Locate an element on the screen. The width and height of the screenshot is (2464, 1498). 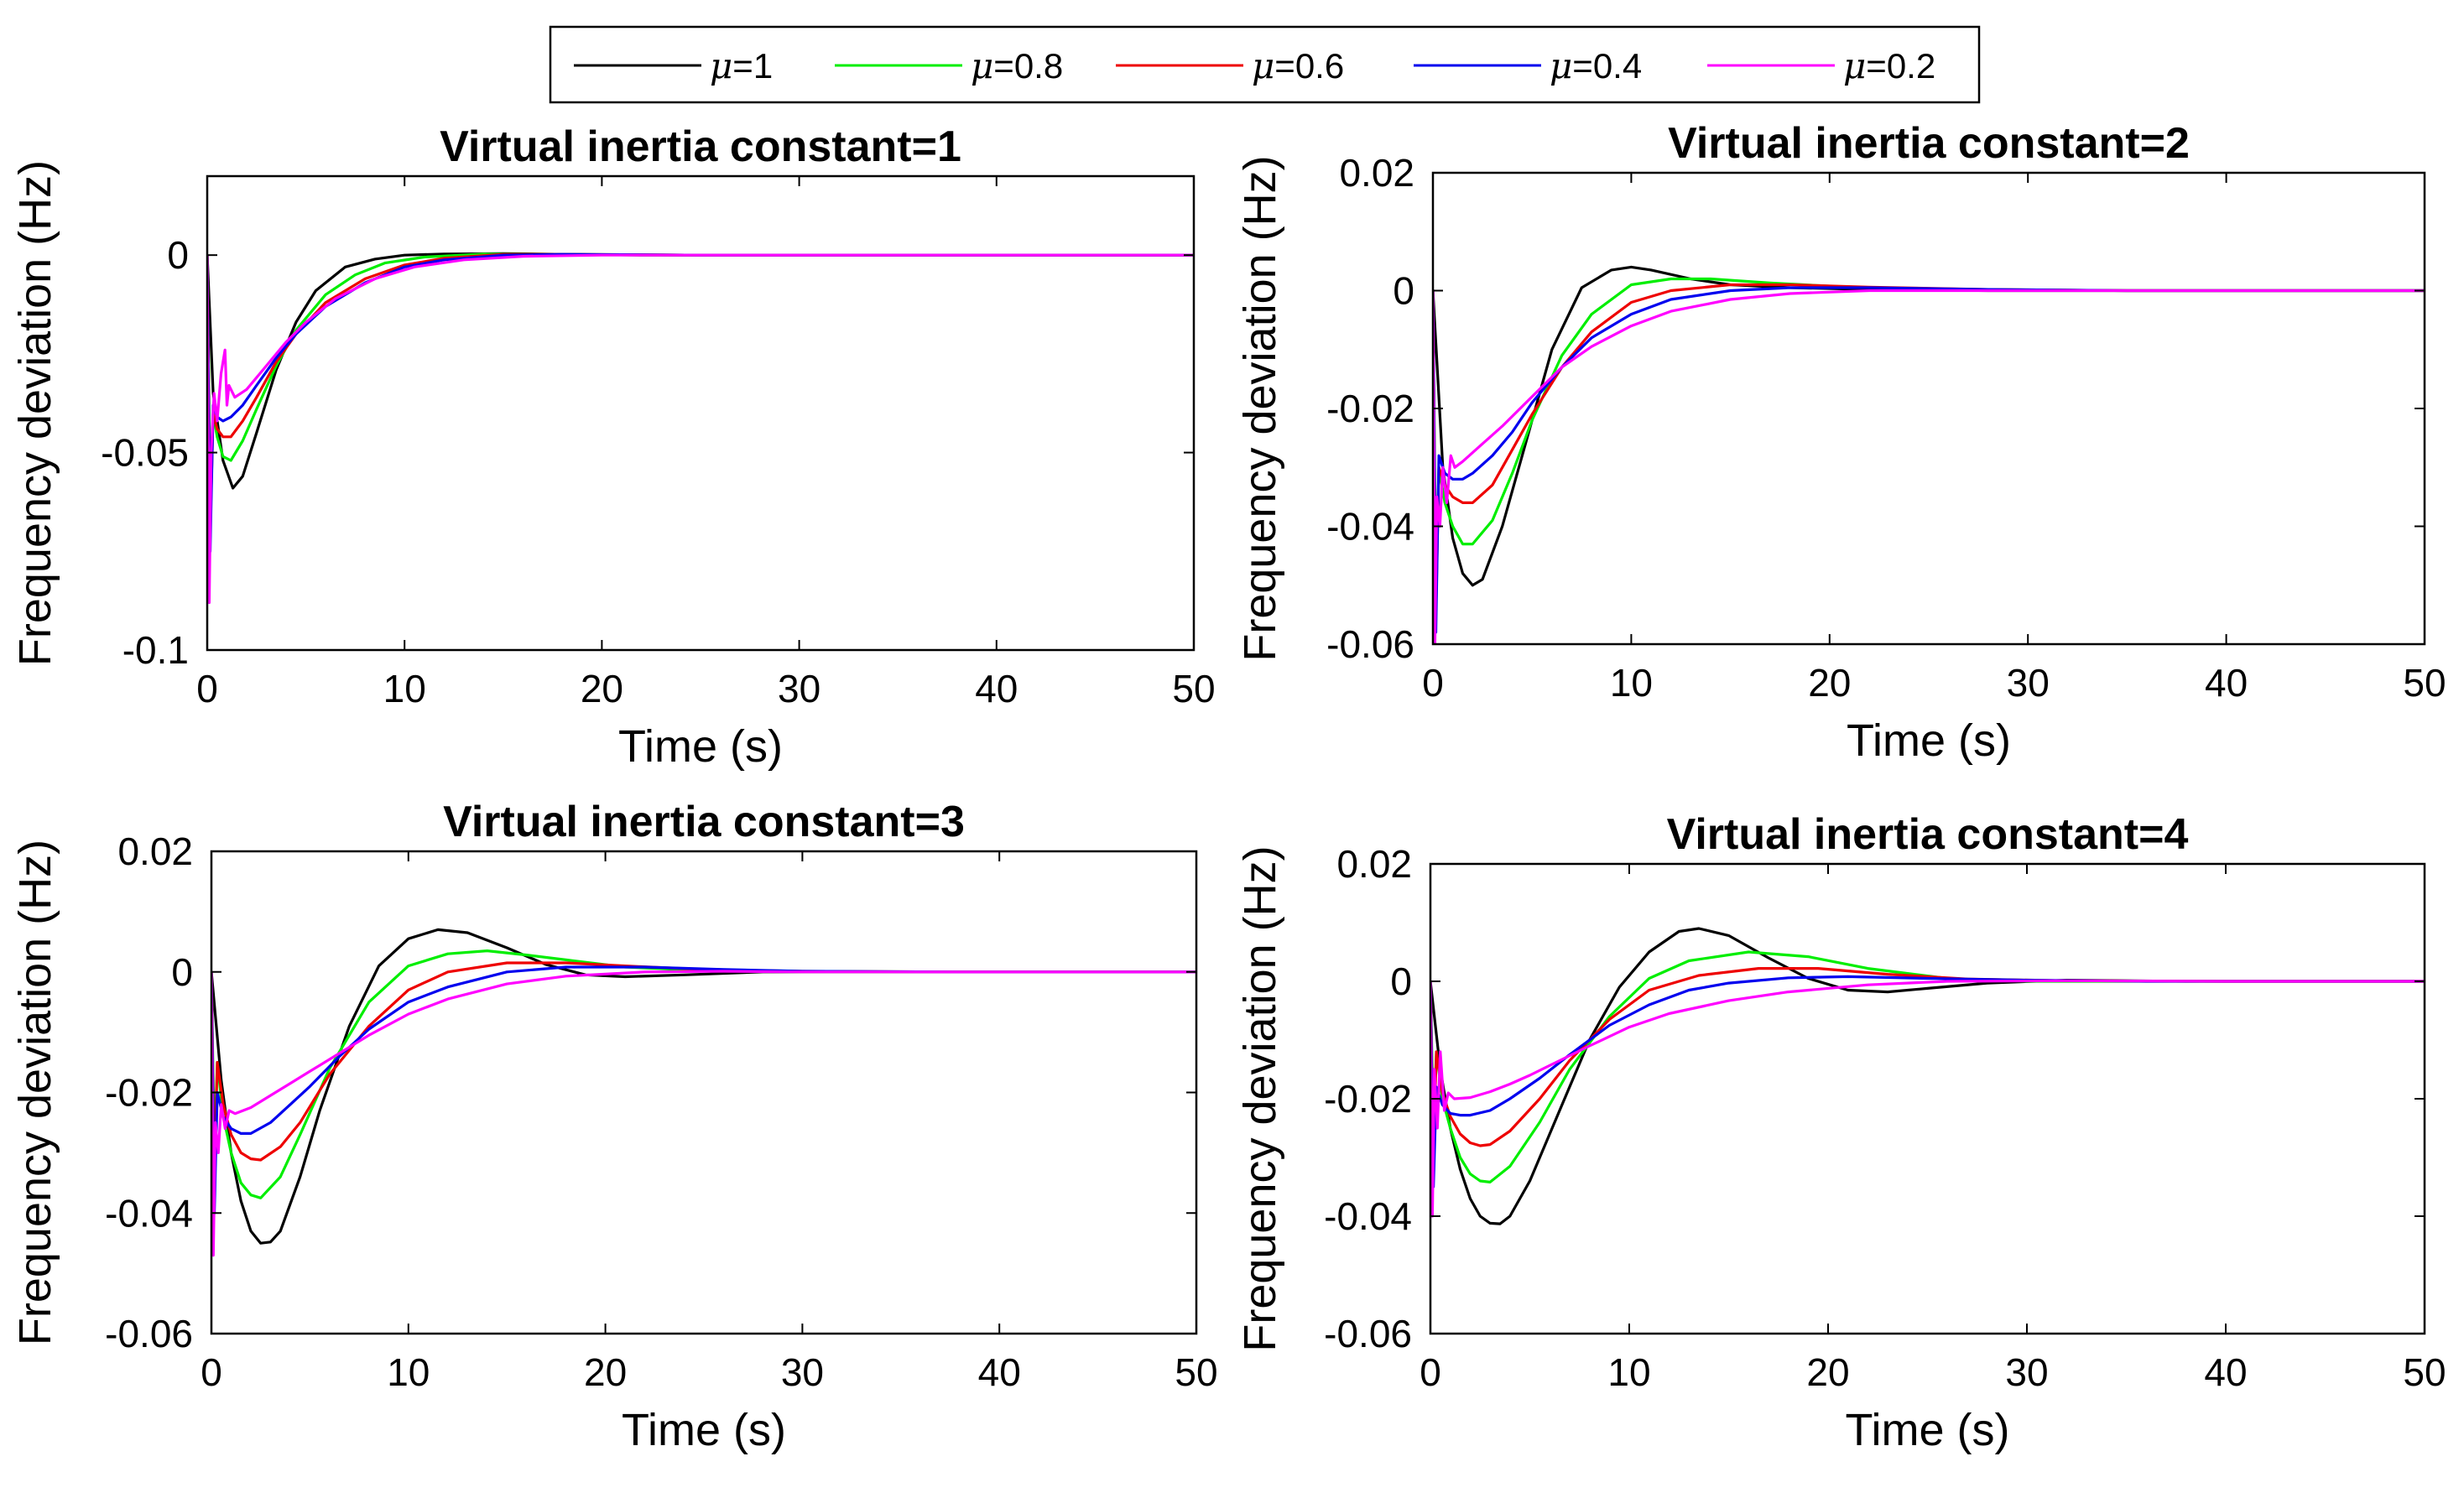
legend-entry: μ=0.2 is located at coordinates (1821, 65).